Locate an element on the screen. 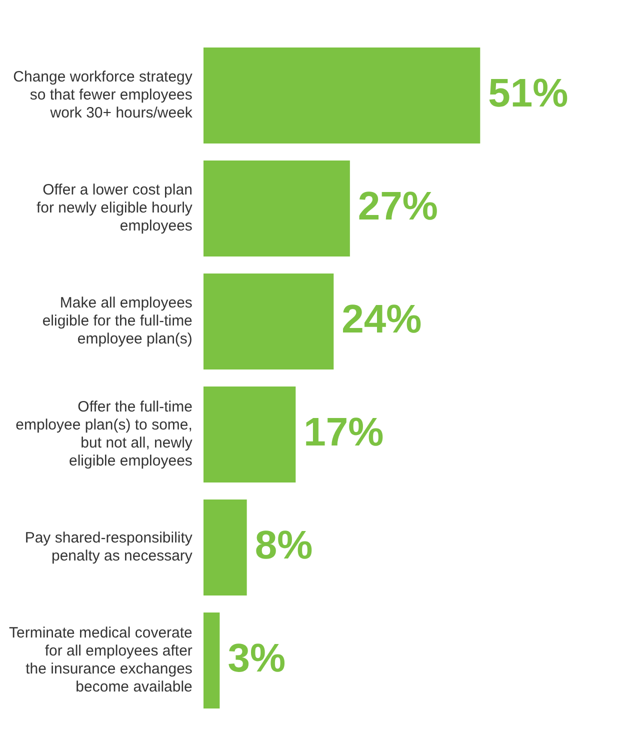  data-label: 3% is located at coordinates (257, 658).